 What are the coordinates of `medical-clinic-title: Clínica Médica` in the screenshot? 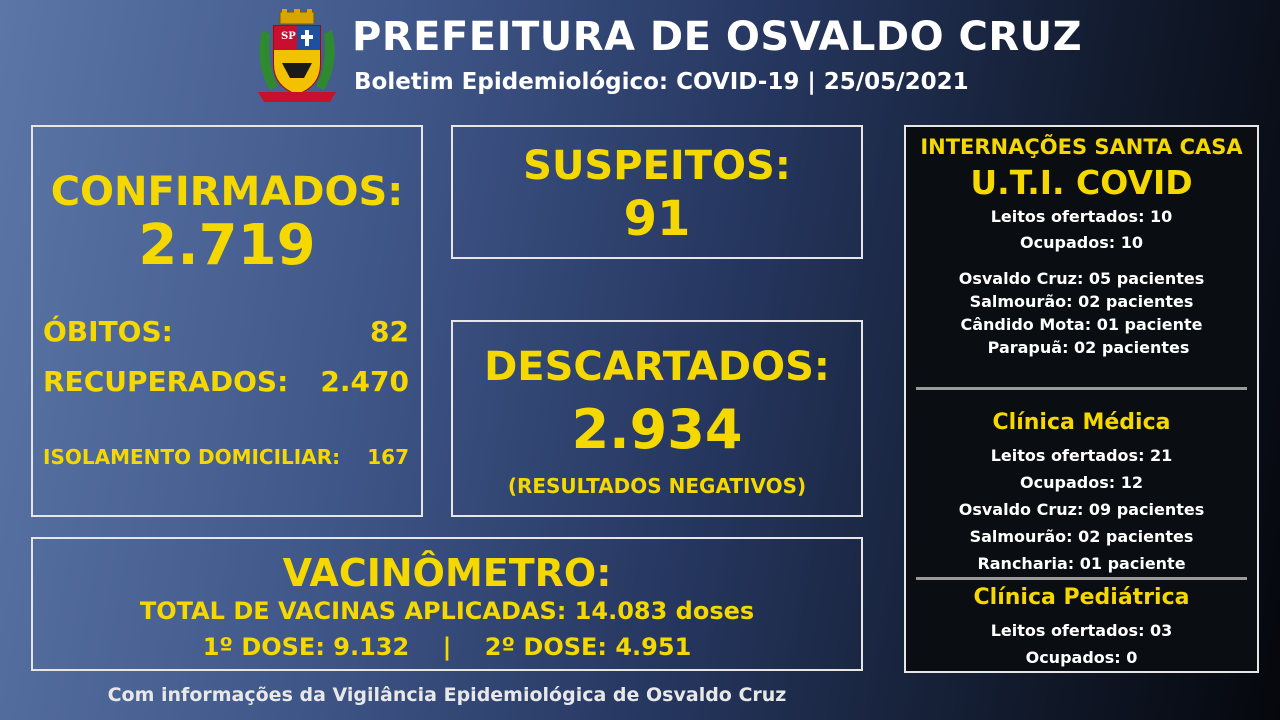 It's located at (1081, 422).